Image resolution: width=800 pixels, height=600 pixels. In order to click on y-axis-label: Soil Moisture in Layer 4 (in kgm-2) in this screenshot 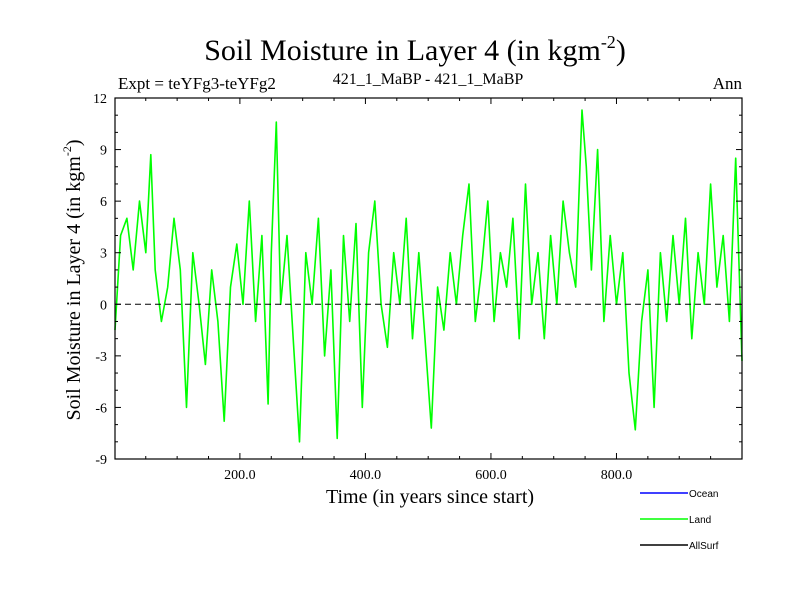, I will do `click(72, 279)`.